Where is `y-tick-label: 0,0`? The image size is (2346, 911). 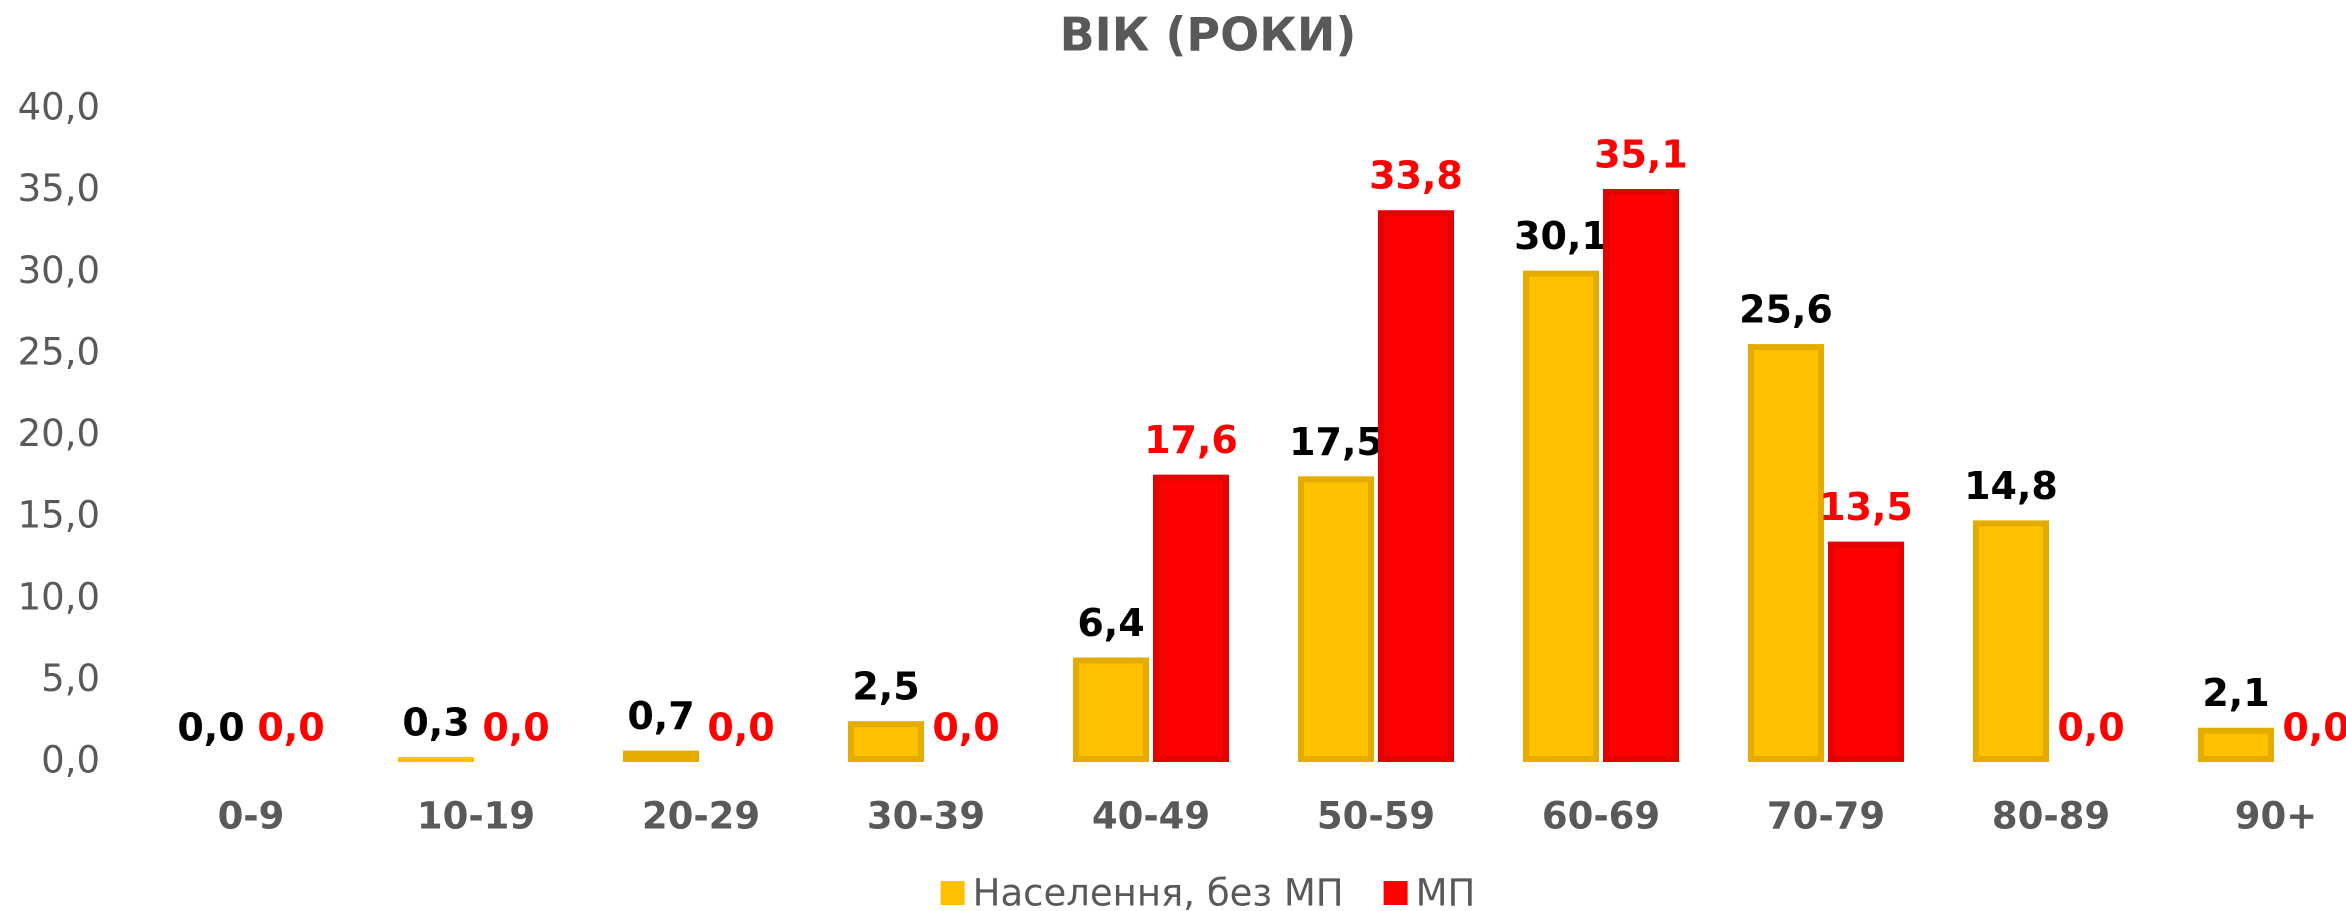
y-tick-label: 0,0 is located at coordinates (70, 760).